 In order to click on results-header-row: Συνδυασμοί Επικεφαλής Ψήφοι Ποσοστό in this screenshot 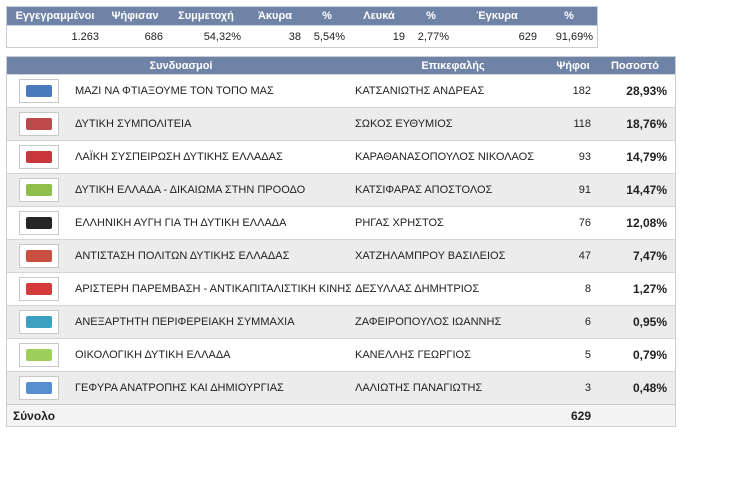, I will do `click(341, 65)`.